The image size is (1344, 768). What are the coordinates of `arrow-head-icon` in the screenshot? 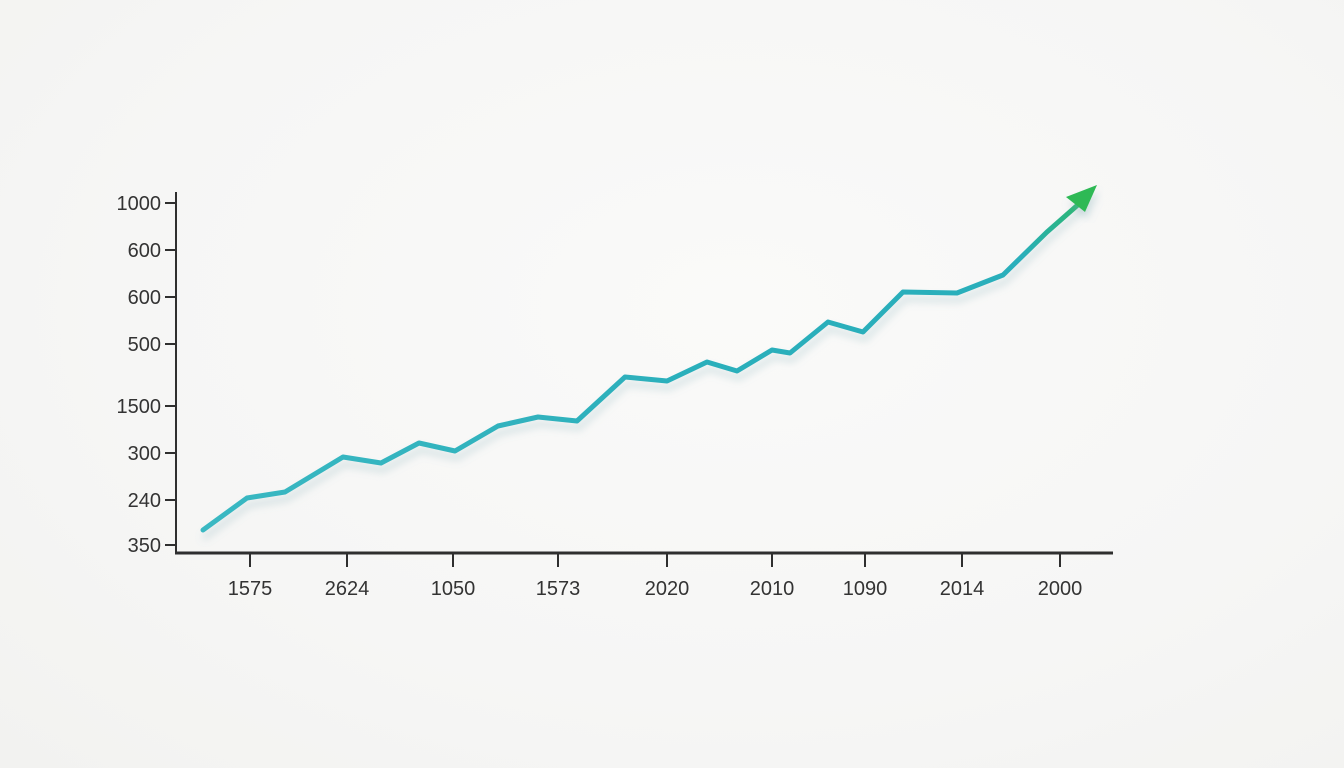 It's located at (1081, 198).